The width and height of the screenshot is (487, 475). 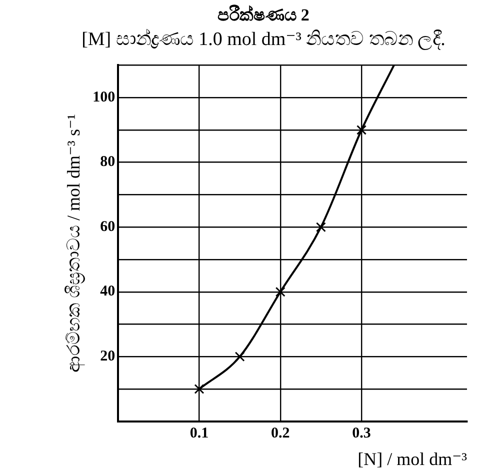 What do you see at coordinates (264, 14) in the screenshot?
I see `chart-title: පරීක්ෂණය 2` at bounding box center [264, 14].